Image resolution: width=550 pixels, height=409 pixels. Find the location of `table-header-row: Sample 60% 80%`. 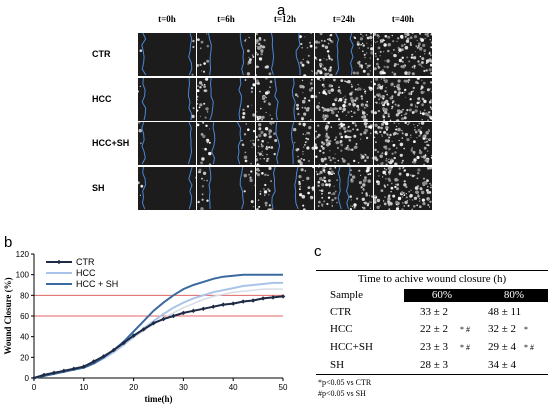

table-header-row: Sample 60% 80% is located at coordinates (432, 296).